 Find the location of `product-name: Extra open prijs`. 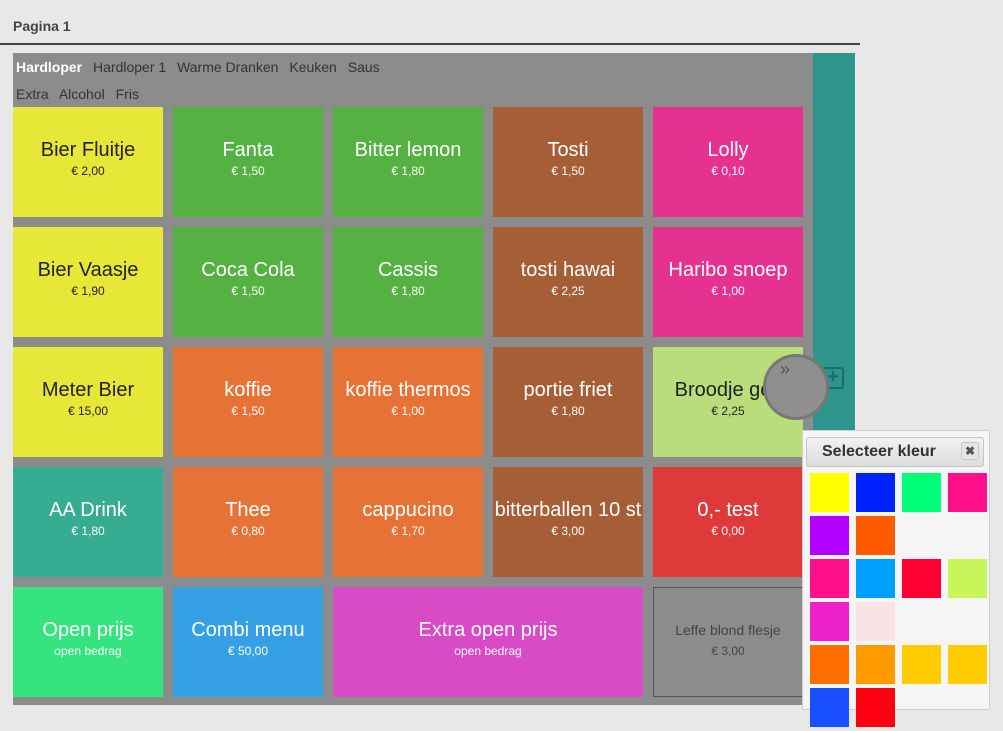

product-name: Extra open prijs is located at coordinates (488, 629).